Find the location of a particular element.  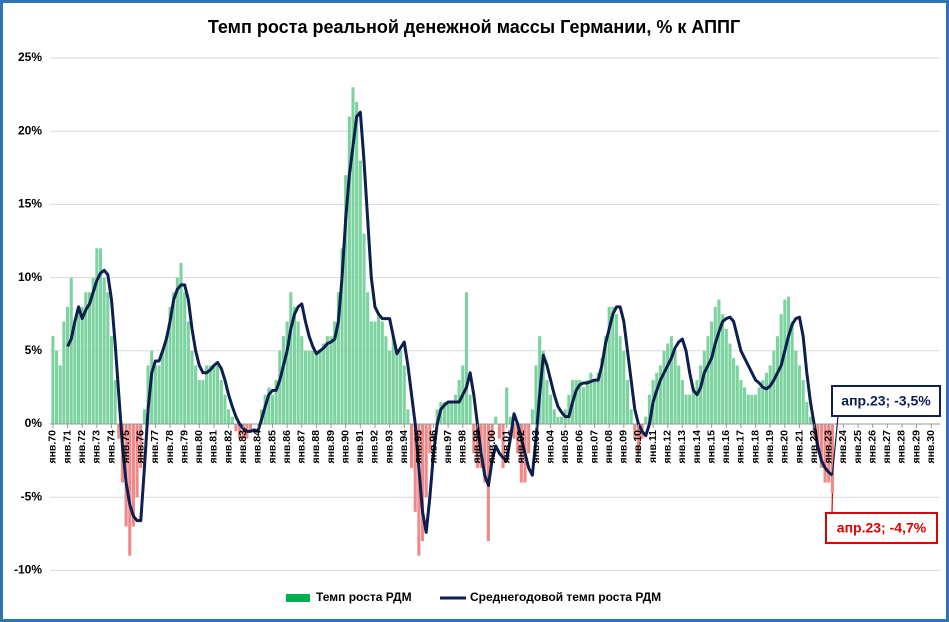

x-tick-label: янв.04 is located at coordinates (550, 447).